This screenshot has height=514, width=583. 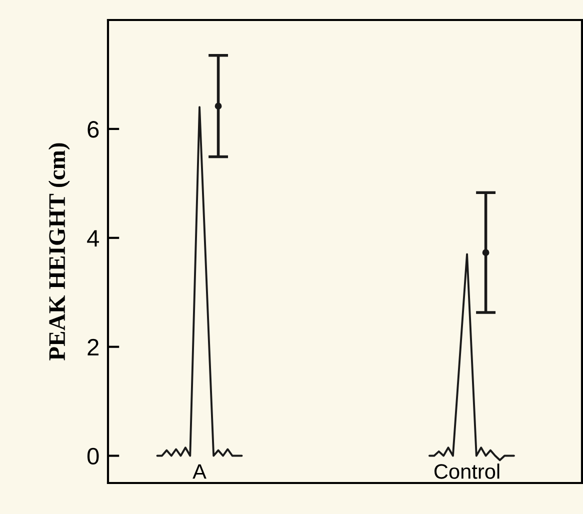 What do you see at coordinates (59, 251) in the screenshot?
I see `y-axis-title: PEAK HEIGHT (cm)` at bounding box center [59, 251].